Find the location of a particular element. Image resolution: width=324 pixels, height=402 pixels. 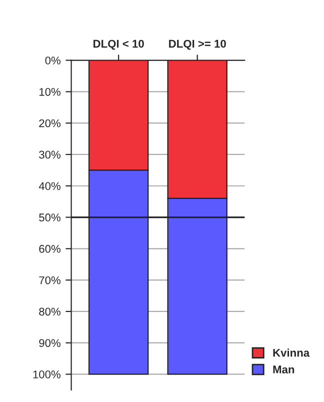

y-tick-label: 90% is located at coordinates (49, 343).